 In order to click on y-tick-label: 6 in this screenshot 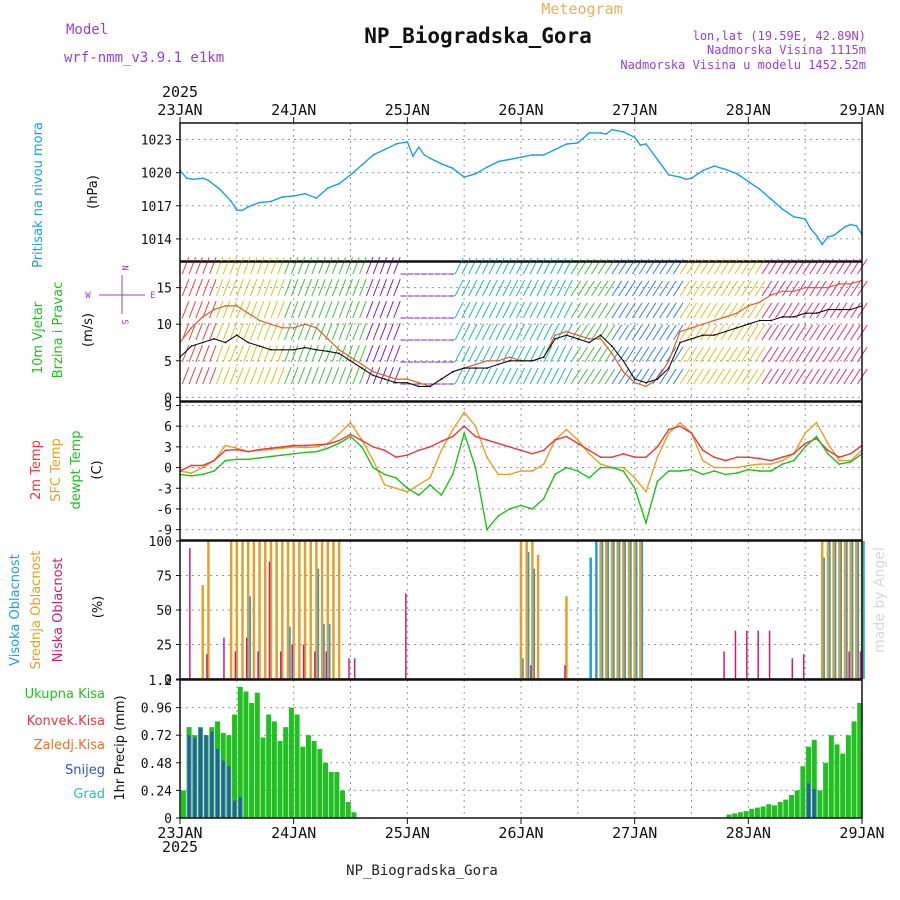, I will do `click(168, 427)`.